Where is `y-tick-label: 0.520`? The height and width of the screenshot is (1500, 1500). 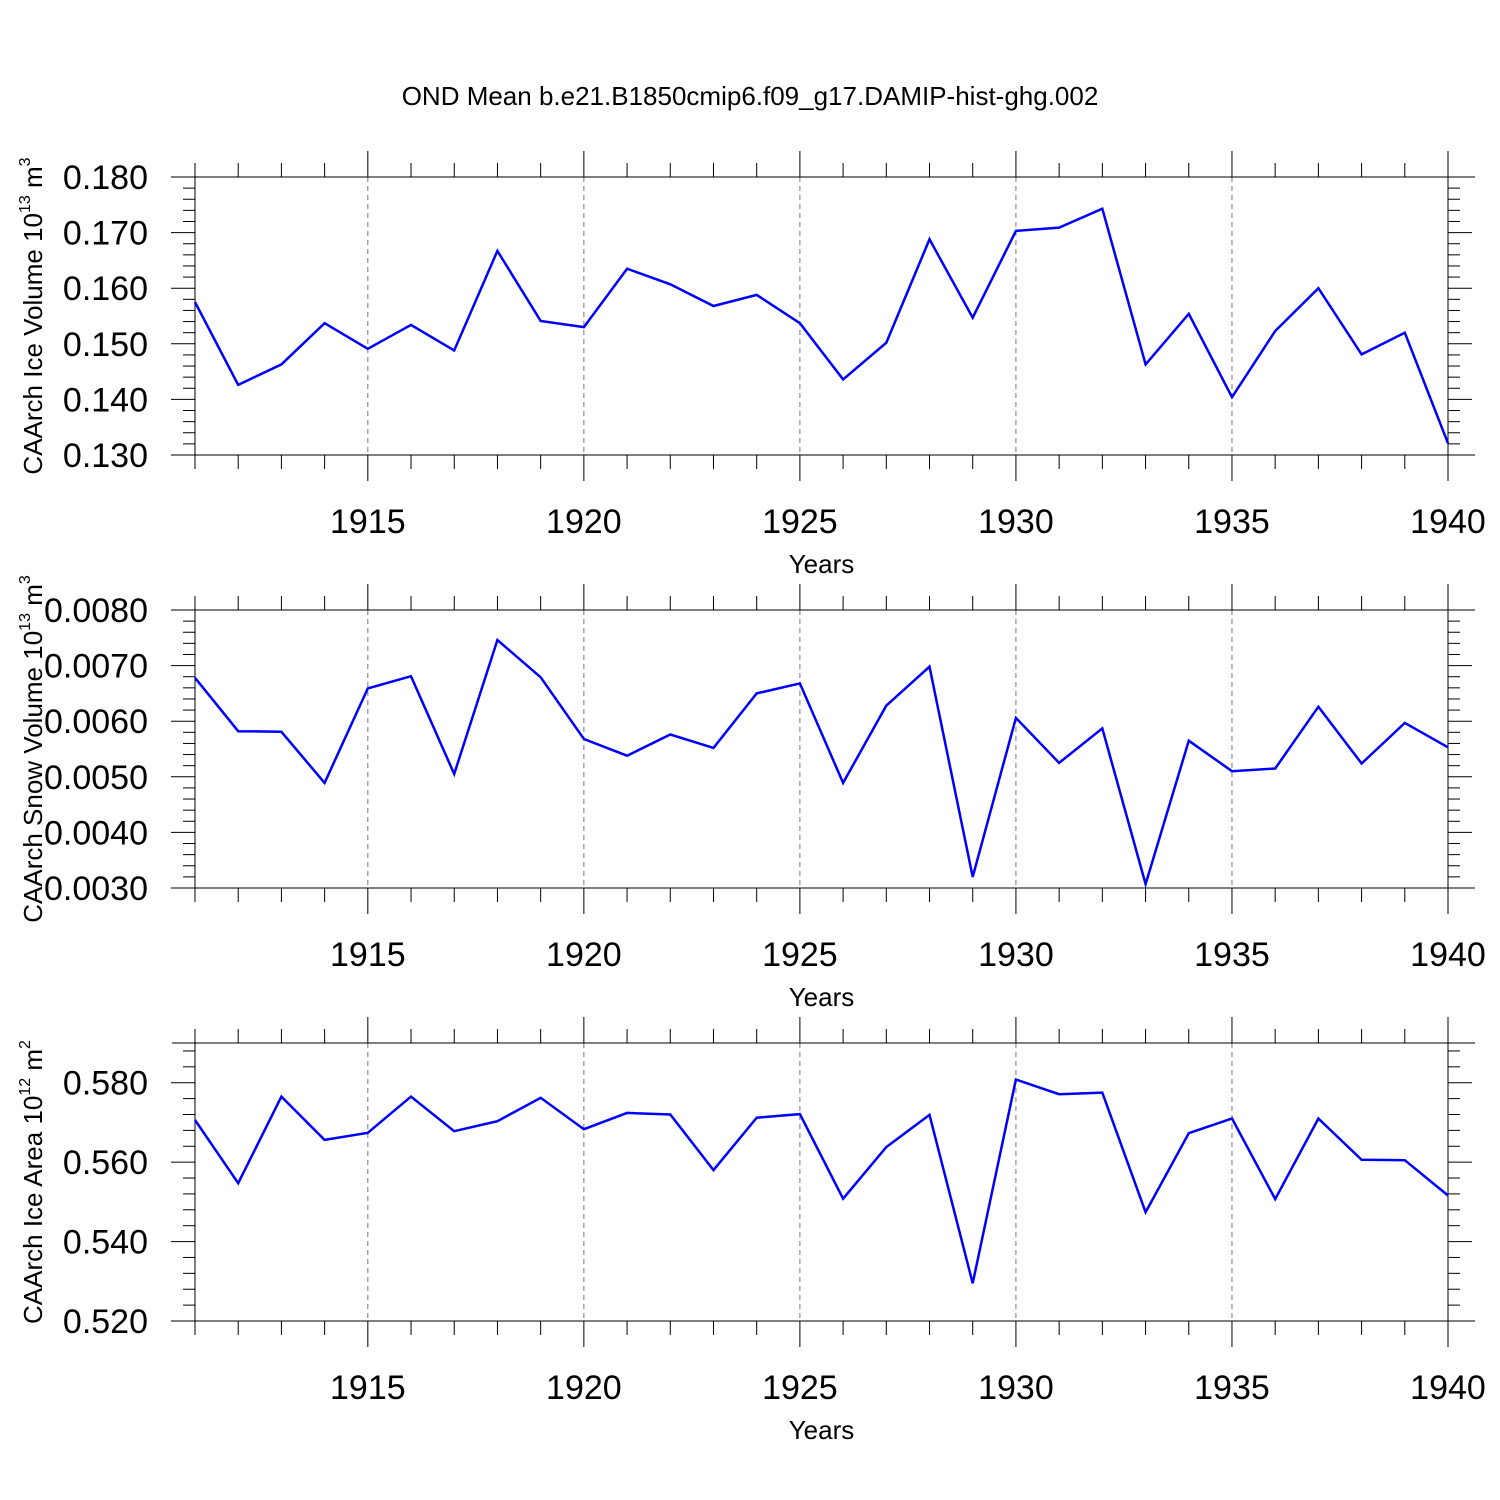
y-tick-label: 0.520 is located at coordinates (105, 1322).